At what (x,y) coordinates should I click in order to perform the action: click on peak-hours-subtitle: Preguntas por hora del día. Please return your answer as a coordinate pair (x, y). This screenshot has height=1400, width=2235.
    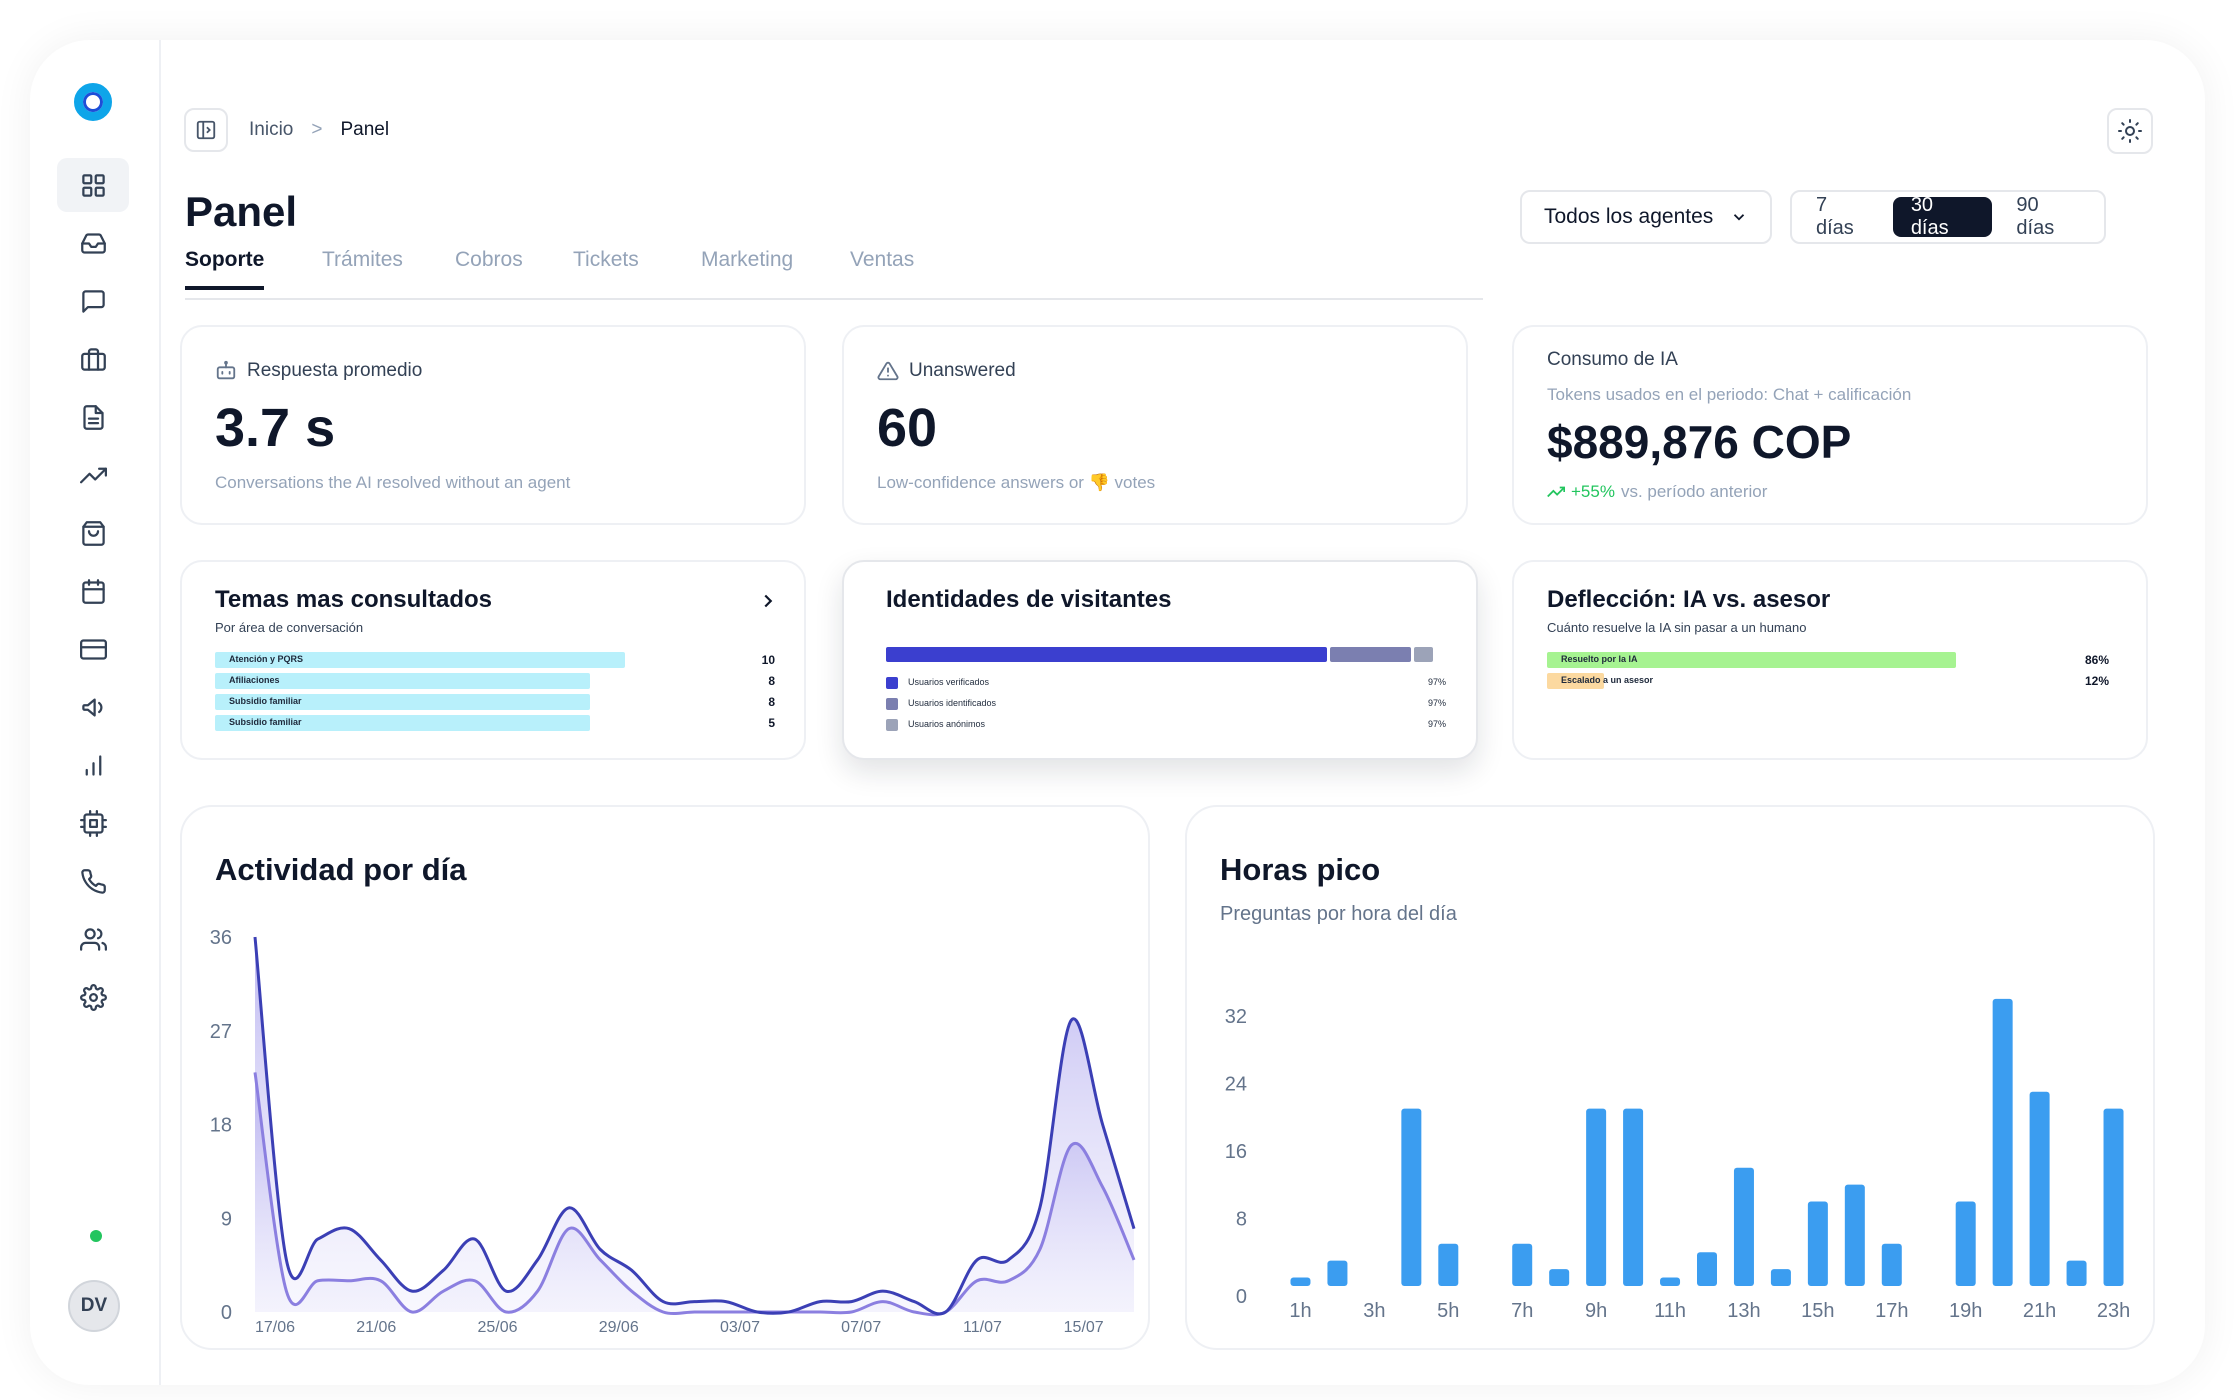
    Looking at the image, I should click on (1338, 914).